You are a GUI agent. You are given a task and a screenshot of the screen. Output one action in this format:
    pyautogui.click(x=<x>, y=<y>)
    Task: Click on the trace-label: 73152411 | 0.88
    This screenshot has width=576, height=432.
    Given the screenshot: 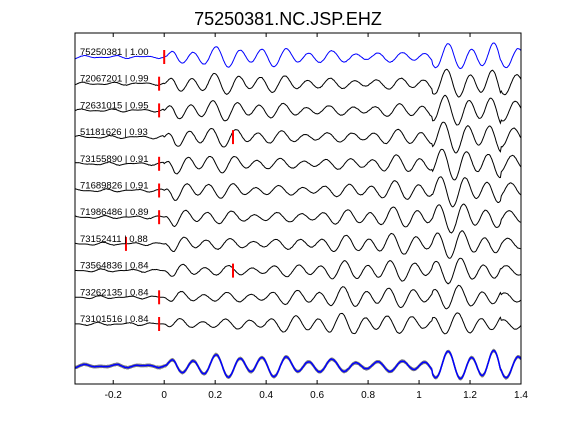 What is the action you would take?
    pyautogui.click(x=114, y=239)
    